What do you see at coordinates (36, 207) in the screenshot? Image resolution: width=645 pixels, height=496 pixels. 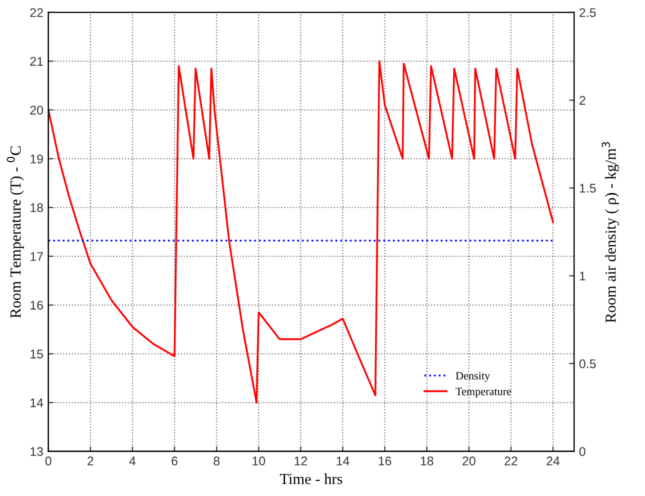 I see `y-tick-label: 18` at bounding box center [36, 207].